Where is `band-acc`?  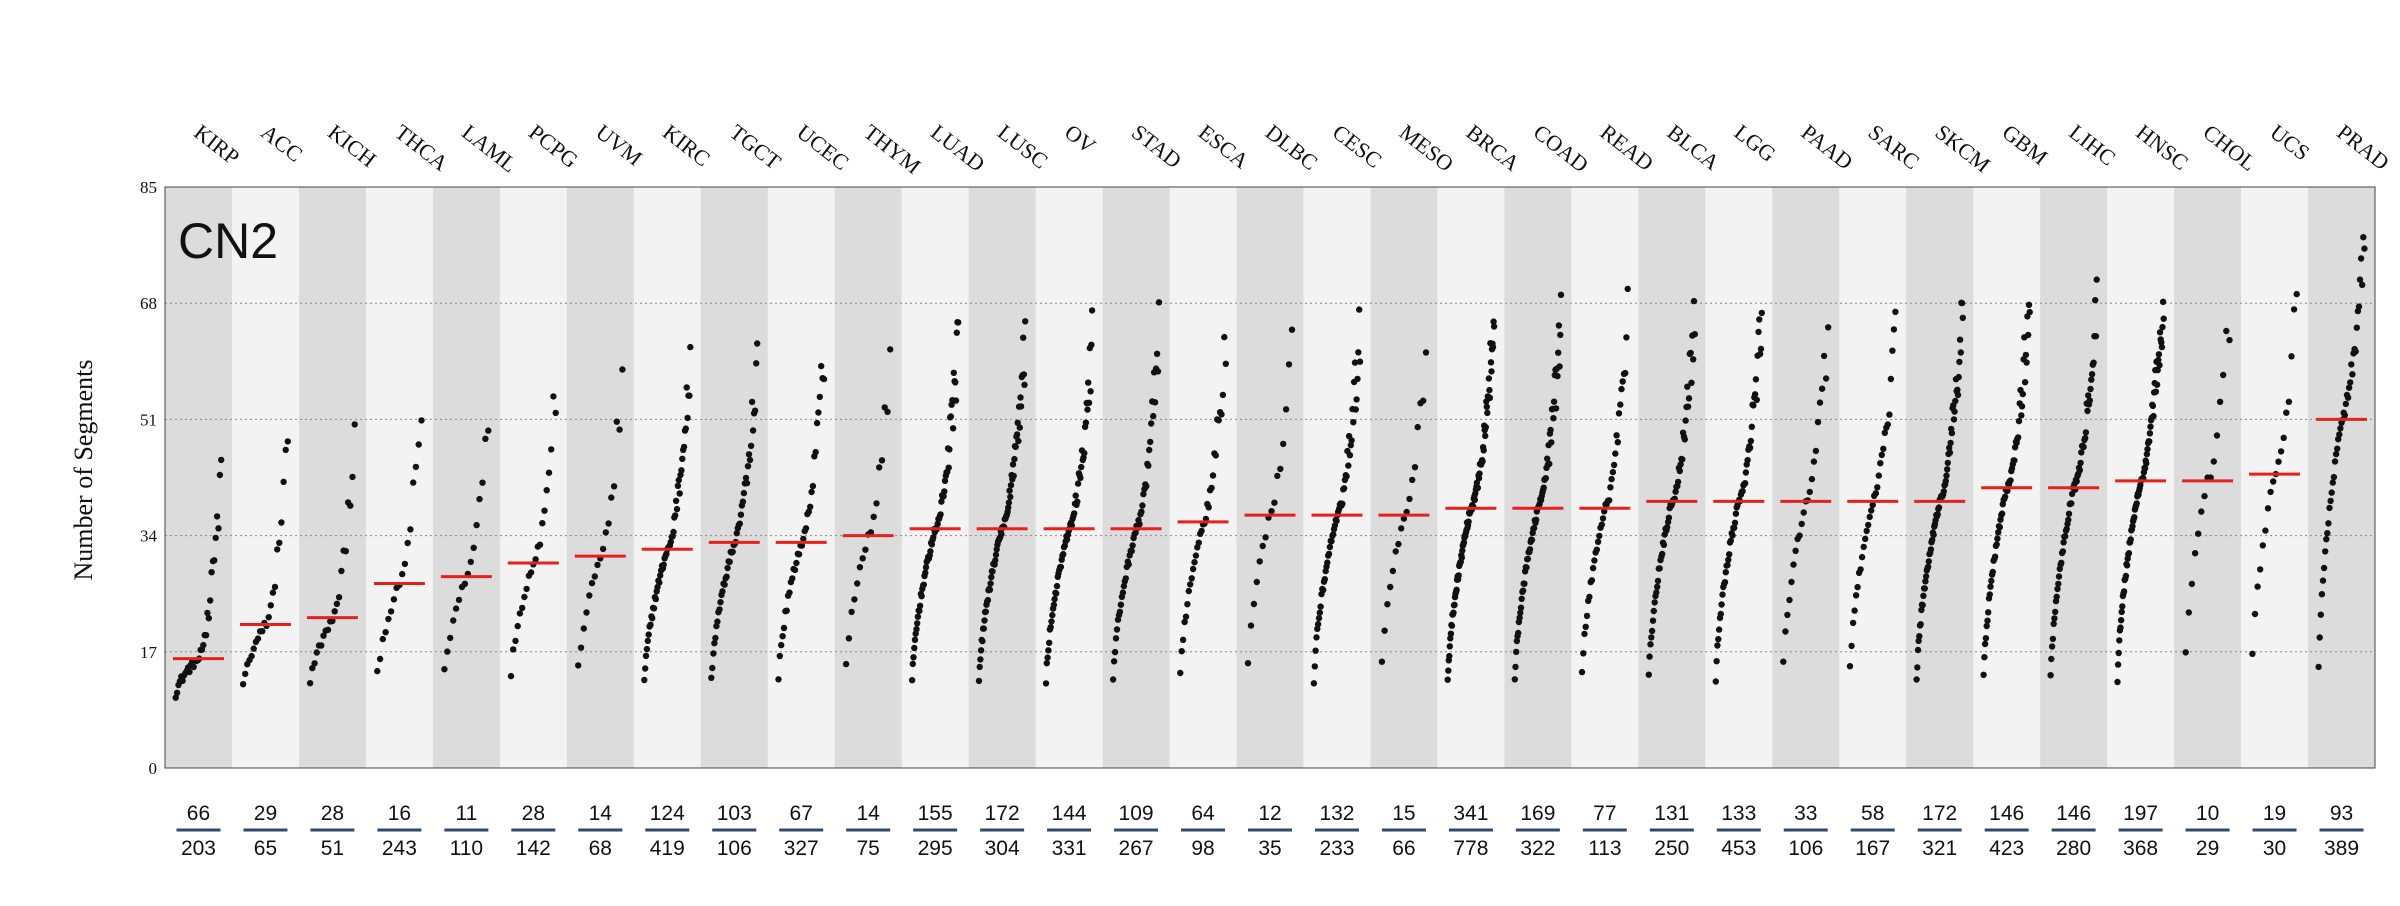
band-acc is located at coordinates (265, 477).